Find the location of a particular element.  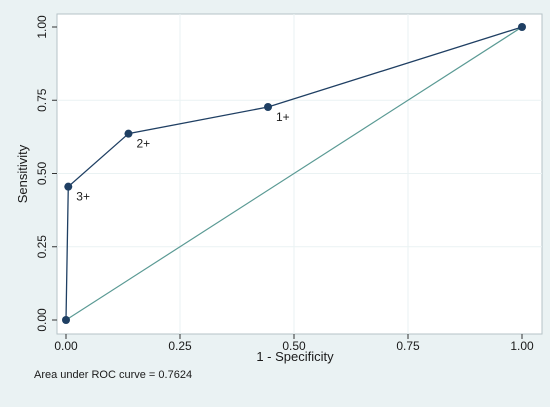

x-tick-label: 0.50 is located at coordinates (294, 346).